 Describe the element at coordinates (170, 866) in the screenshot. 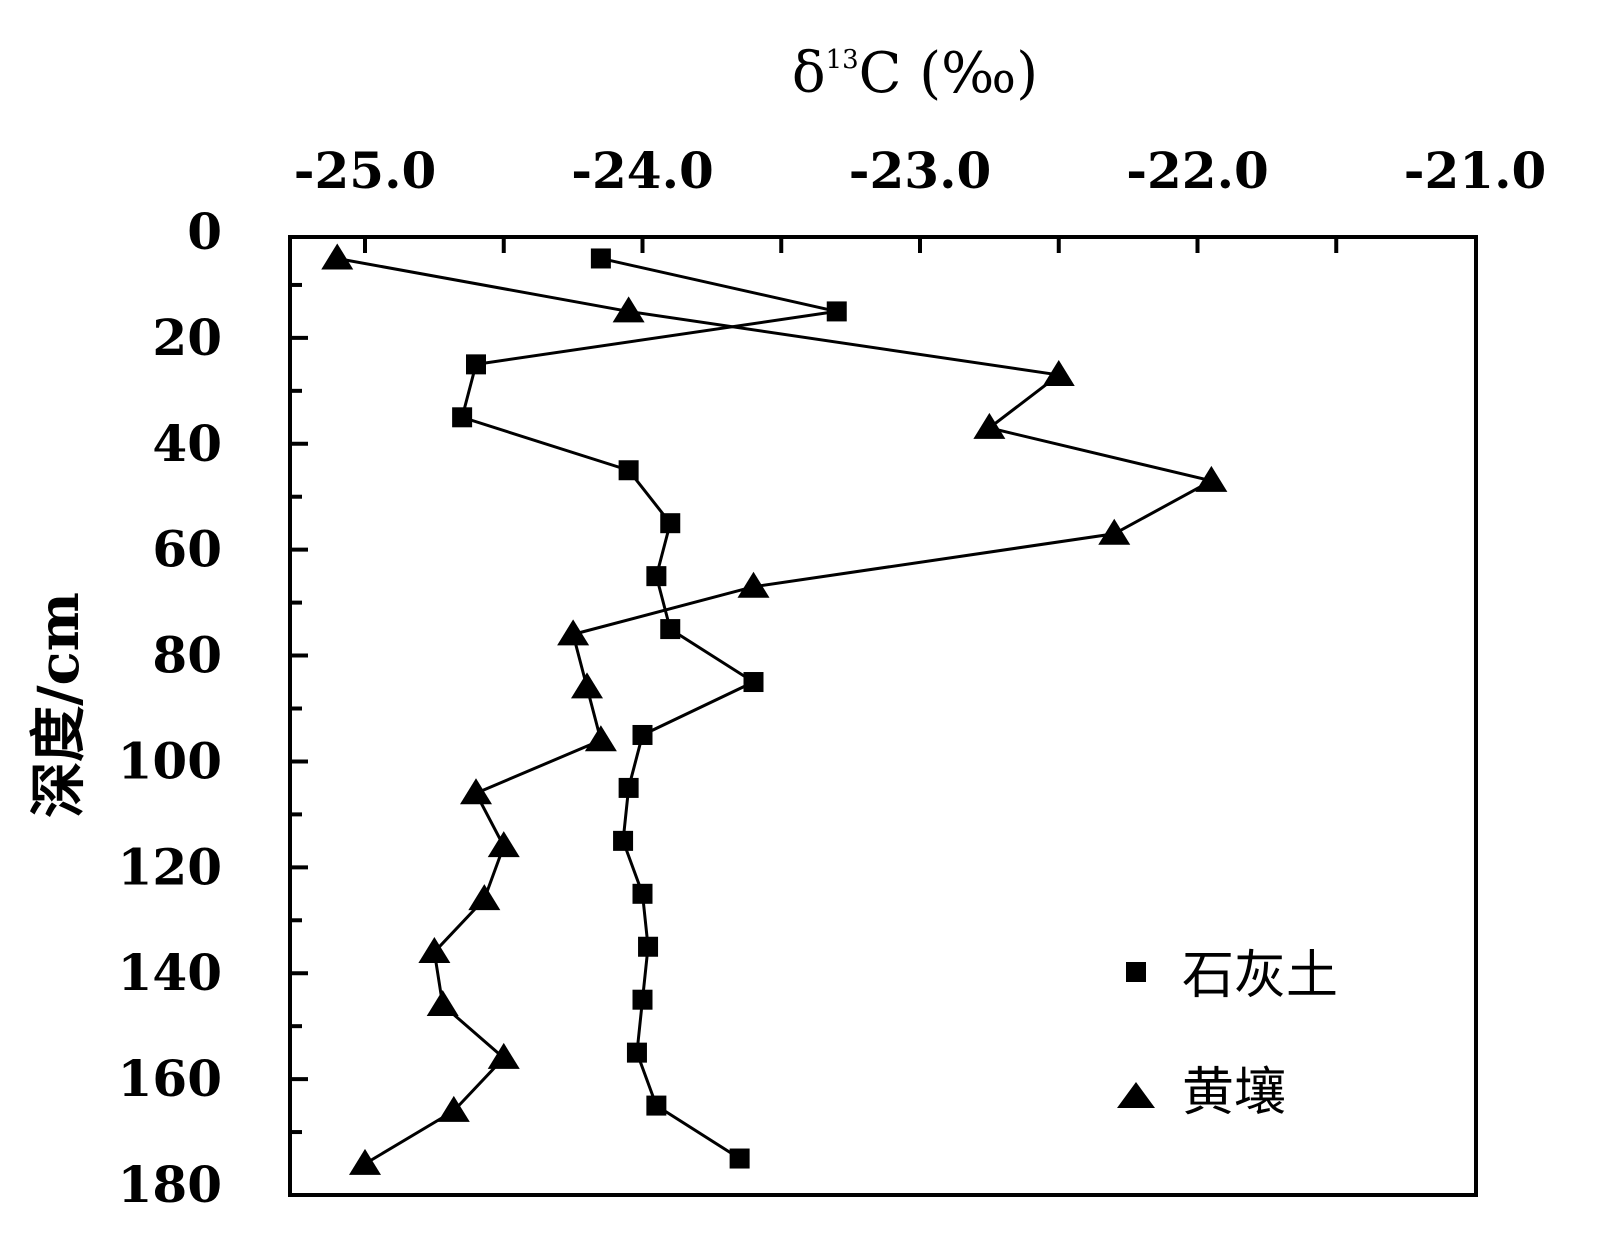

I see `y-tick-label: 120` at that location.